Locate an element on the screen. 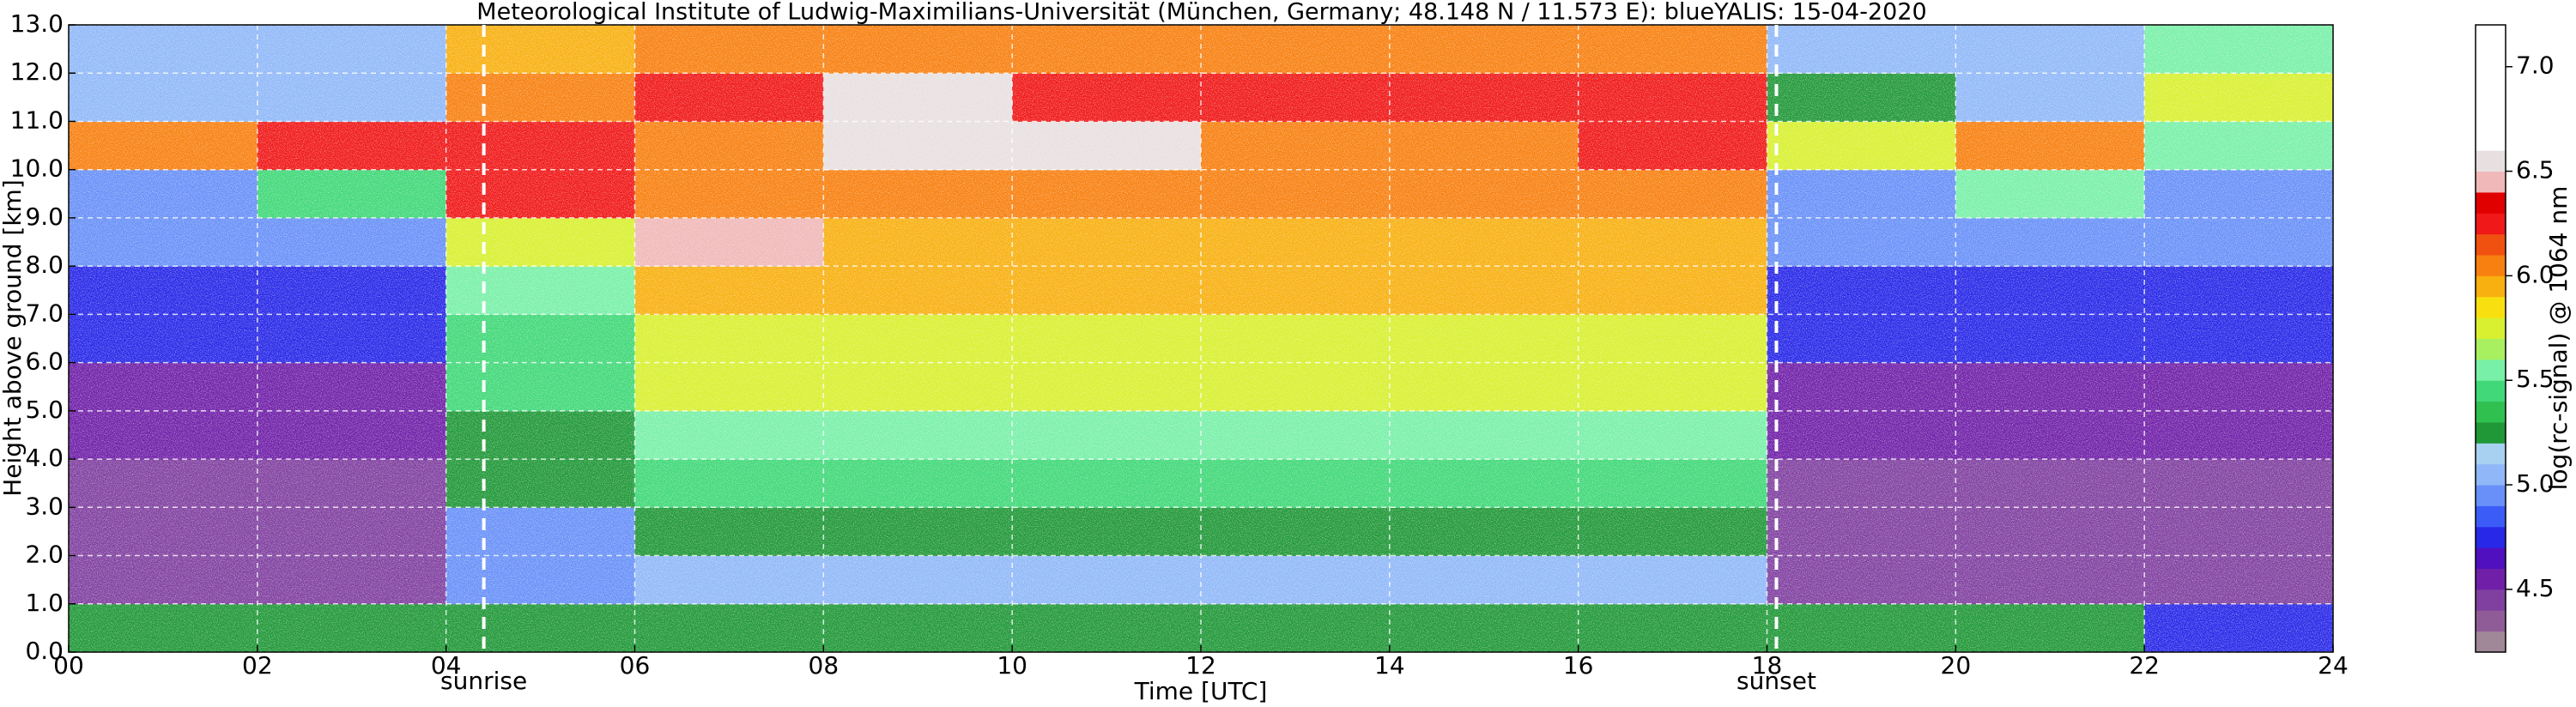  colorbar-tick-label: 7.0 is located at coordinates (2535, 65).